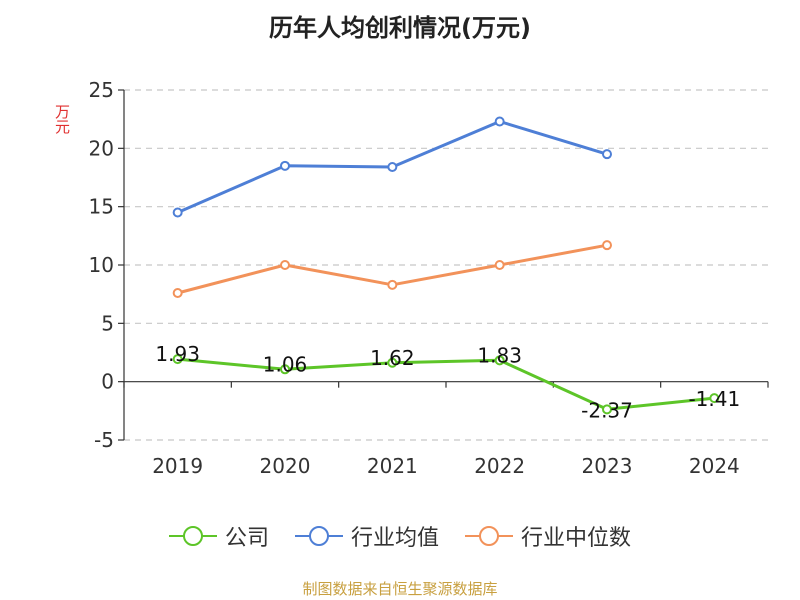 The width and height of the screenshot is (800, 600). What do you see at coordinates (107, 323) in the screenshot?
I see `y-tick-label: 5` at bounding box center [107, 323].